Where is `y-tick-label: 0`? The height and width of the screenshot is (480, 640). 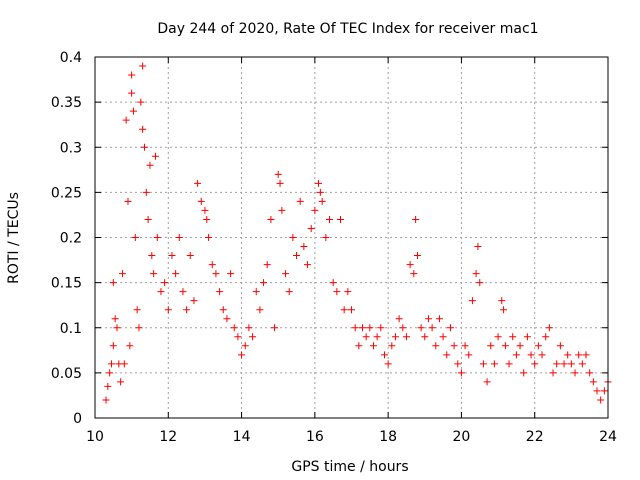
y-tick-label: 0 is located at coordinates (77, 419).